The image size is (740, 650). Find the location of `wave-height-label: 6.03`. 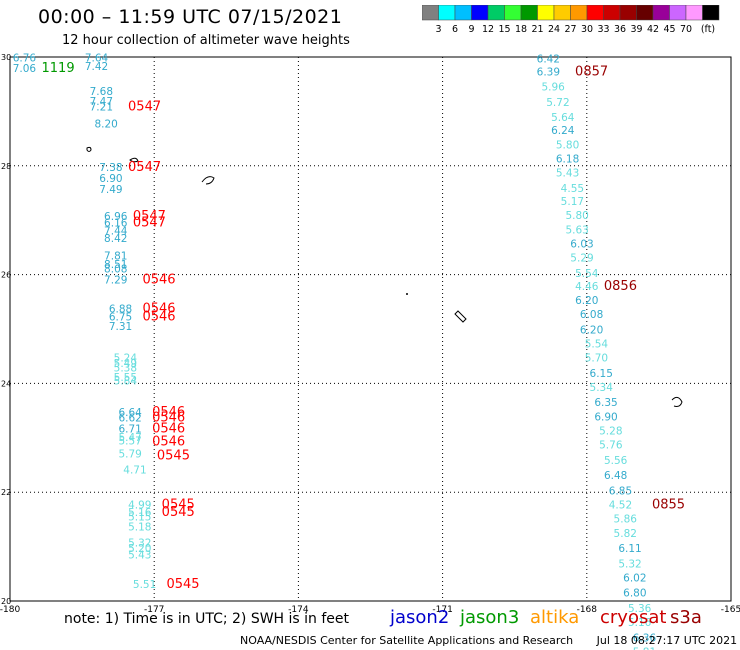

wave-height-label: 6.03 is located at coordinates (581, 244).